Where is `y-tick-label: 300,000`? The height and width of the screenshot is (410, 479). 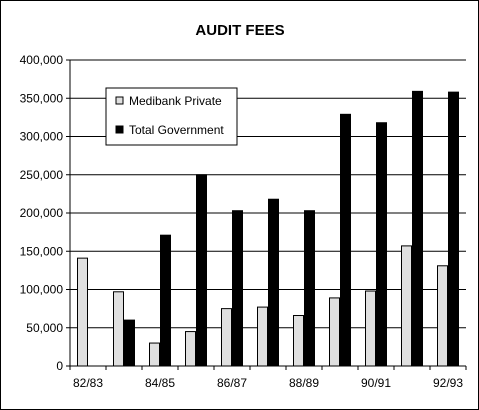 y-tick-label: 300,000 is located at coordinates (42, 137).